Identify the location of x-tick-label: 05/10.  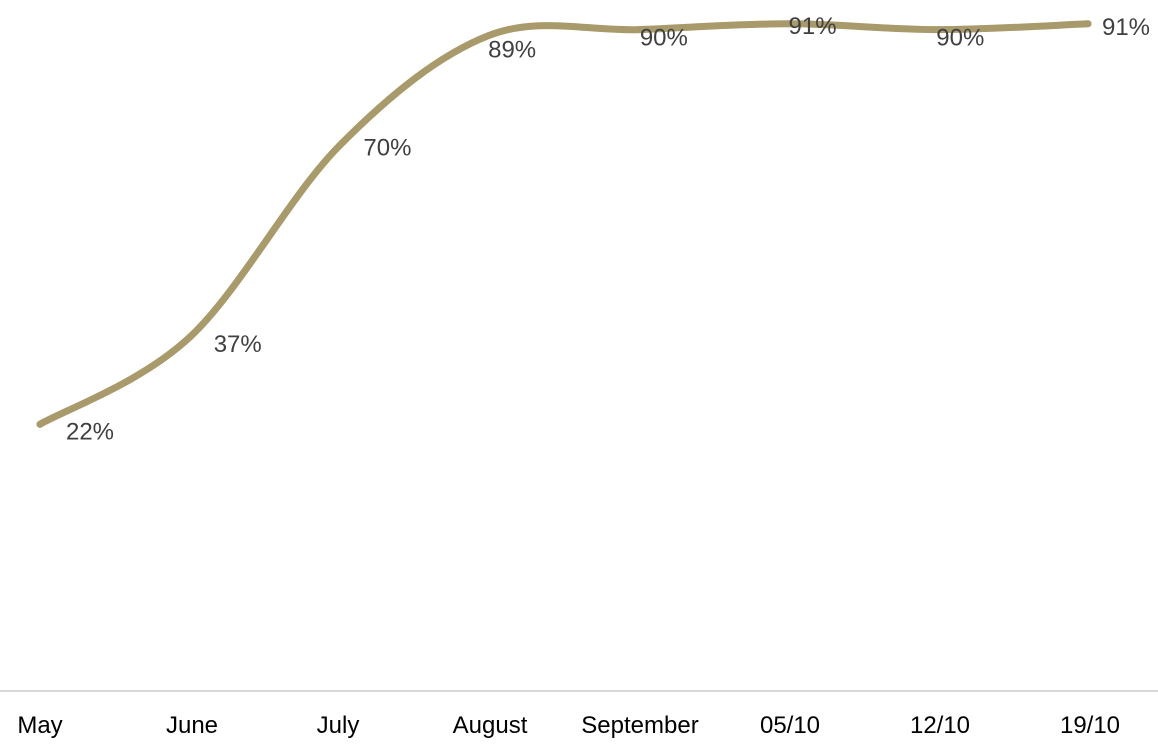
(790, 725).